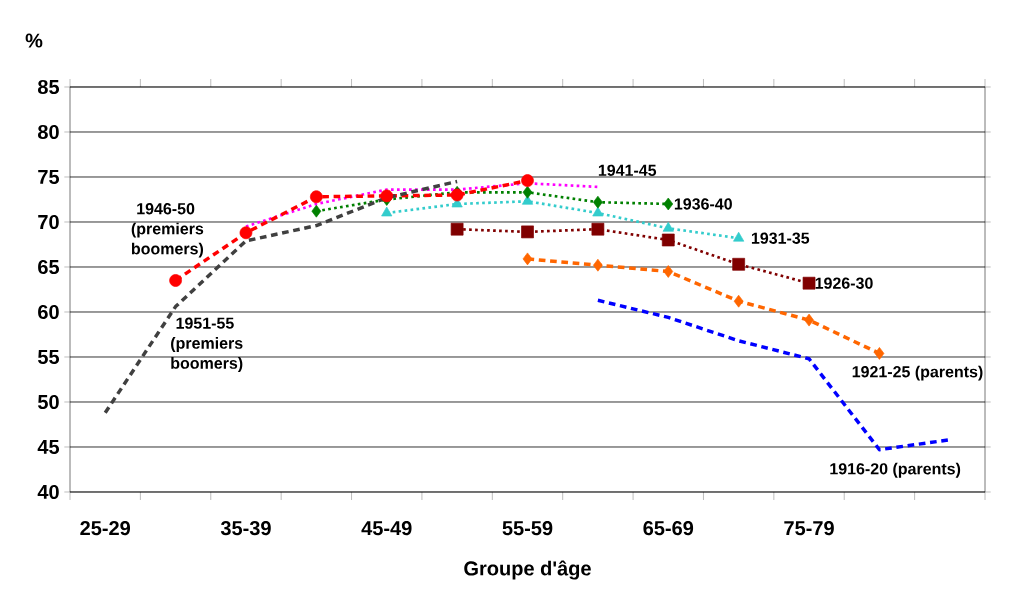 This screenshot has width=1021, height=602. What do you see at coordinates (703, 204) in the screenshot?
I see `series-label: 1936-40` at bounding box center [703, 204].